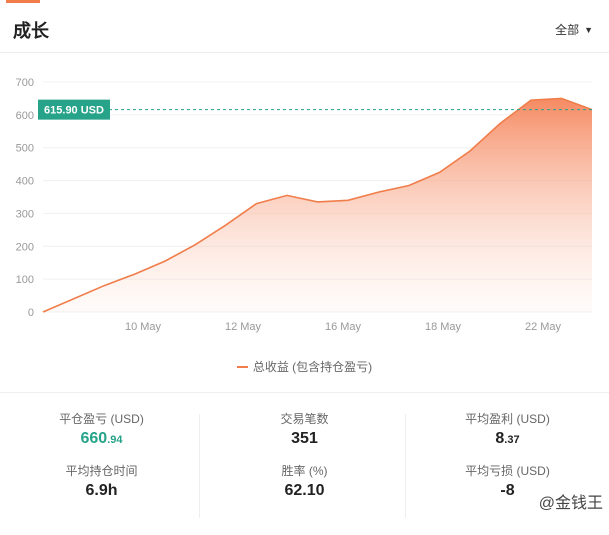 This screenshot has height=535, width=609. Describe the element at coordinates (143, 327) in the screenshot. I see `x-tick-label: 10 May` at that location.